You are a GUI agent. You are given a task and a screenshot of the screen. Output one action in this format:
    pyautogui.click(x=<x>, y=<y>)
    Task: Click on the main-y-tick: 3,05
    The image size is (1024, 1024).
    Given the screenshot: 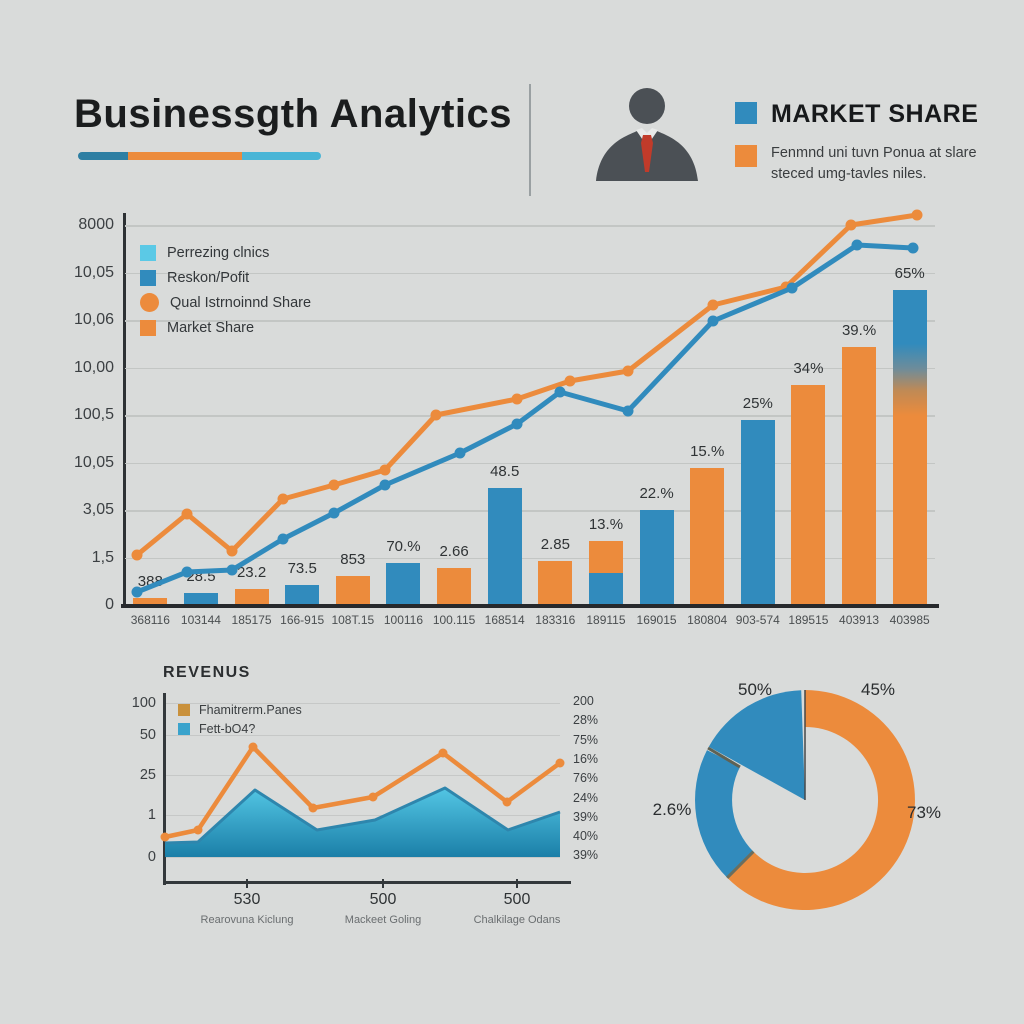 What is the action you would take?
    pyautogui.click(x=98, y=509)
    